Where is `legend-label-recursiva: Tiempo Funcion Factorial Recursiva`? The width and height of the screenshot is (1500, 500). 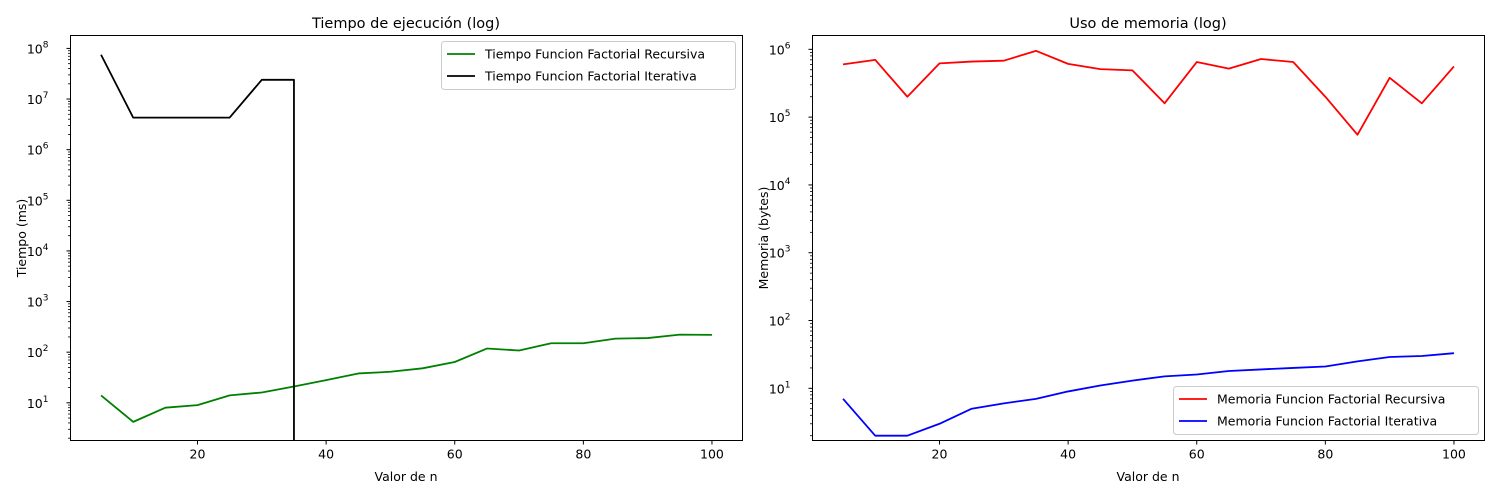
legend-label-recursiva: Tiempo Funcion Factorial Recursiva is located at coordinates (594, 54).